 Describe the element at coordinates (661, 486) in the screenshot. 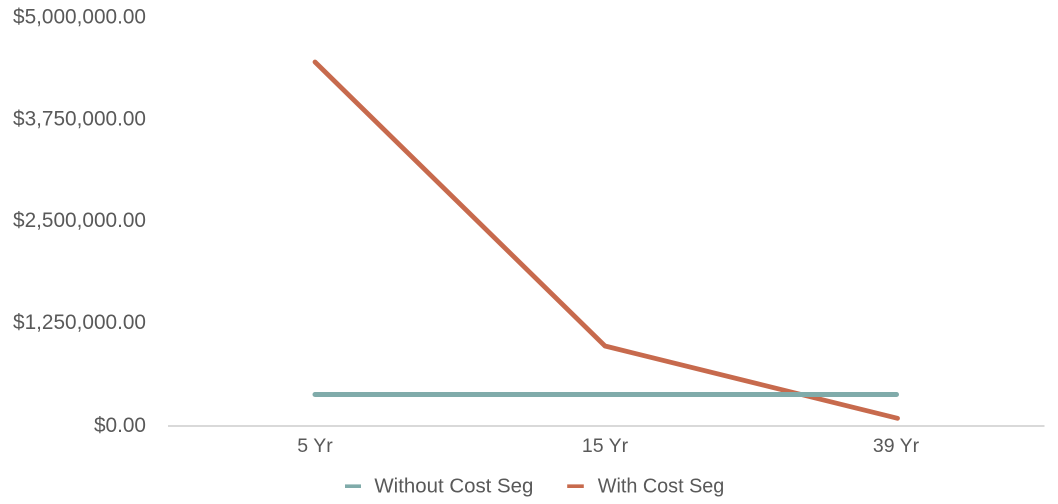

I see `svg-text: With Cost Seg` at that location.